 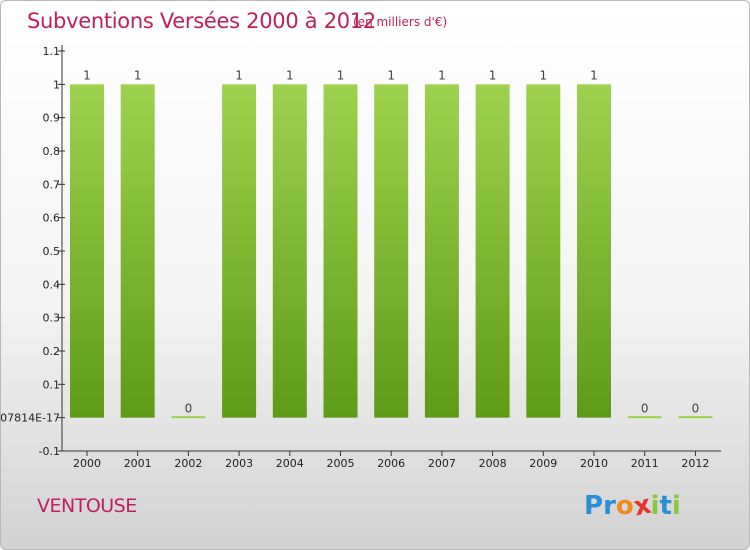 I want to click on proxiti-logo: Proxiti, so click(x=632, y=506).